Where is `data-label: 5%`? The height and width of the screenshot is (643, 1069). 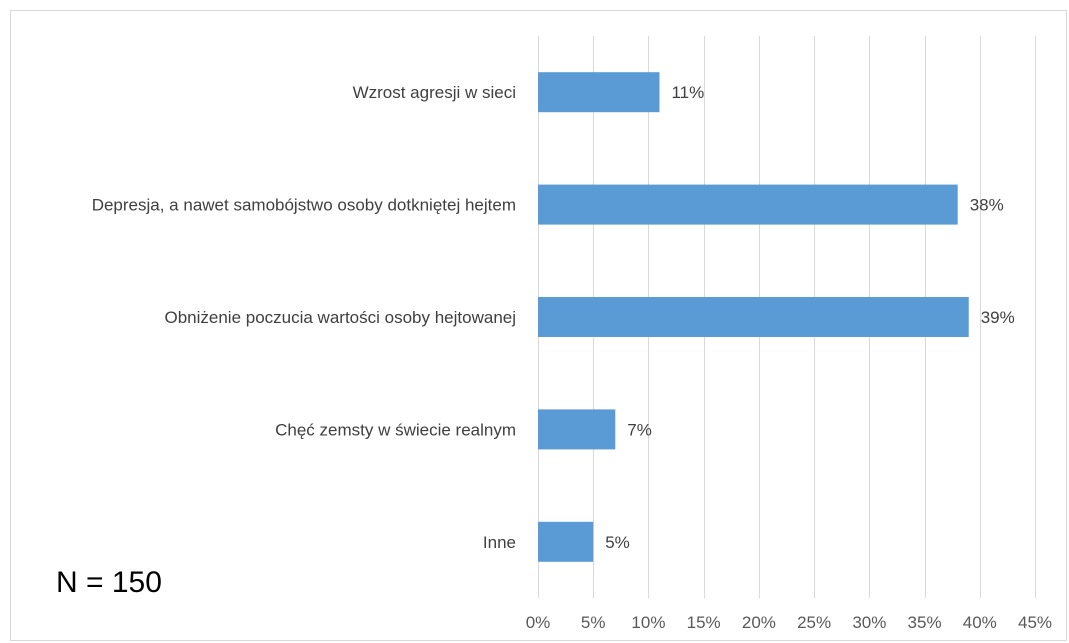 data-label: 5% is located at coordinates (617, 542).